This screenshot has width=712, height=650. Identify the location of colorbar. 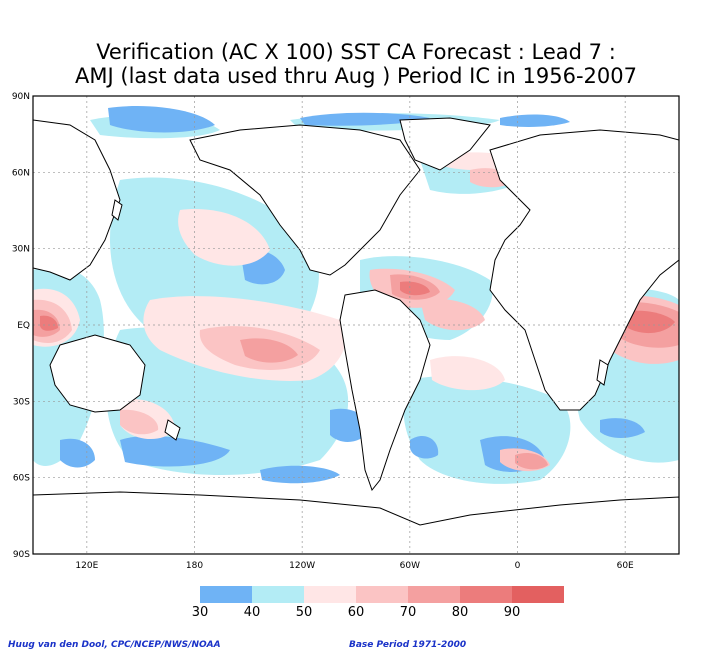
(382, 594).